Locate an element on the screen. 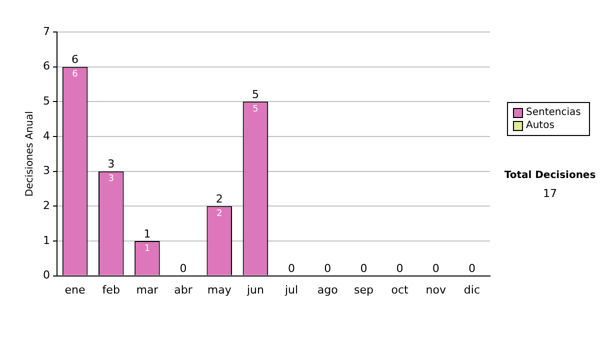  x-tick-label: sep is located at coordinates (364, 289).